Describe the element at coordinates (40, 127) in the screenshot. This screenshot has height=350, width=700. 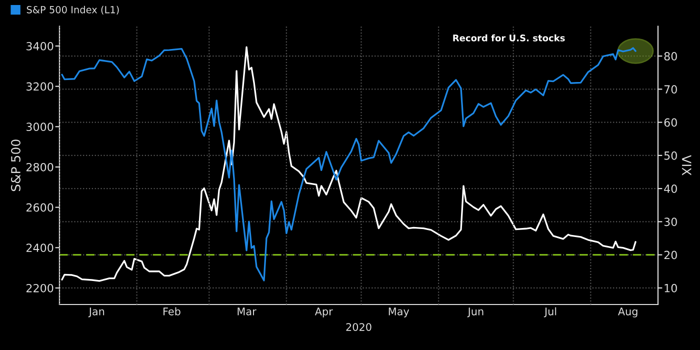
I see `y-tick-label: 3000` at that location.